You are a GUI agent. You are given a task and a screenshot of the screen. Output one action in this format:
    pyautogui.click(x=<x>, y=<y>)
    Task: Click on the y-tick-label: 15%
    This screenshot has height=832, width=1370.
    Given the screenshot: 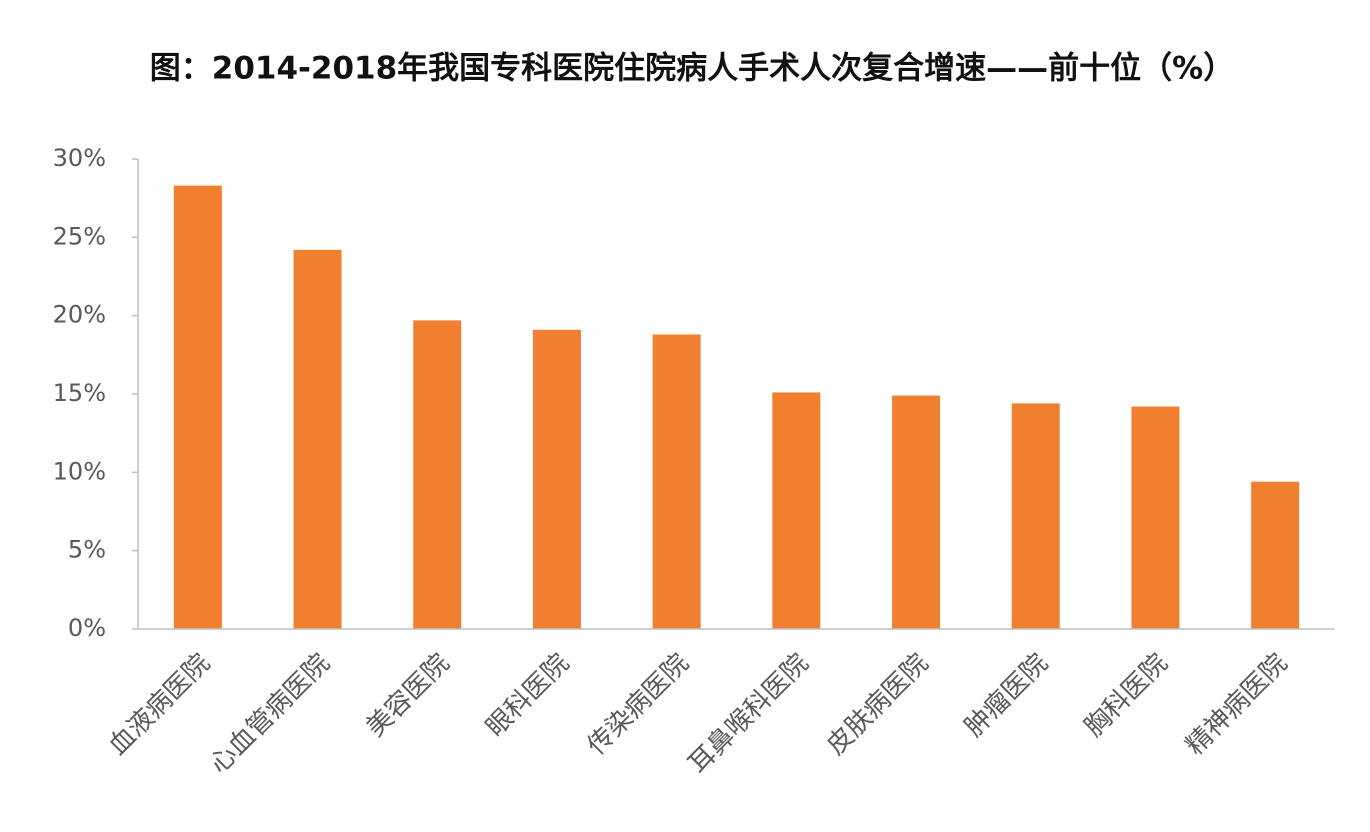 What is the action you would take?
    pyautogui.click(x=79, y=393)
    